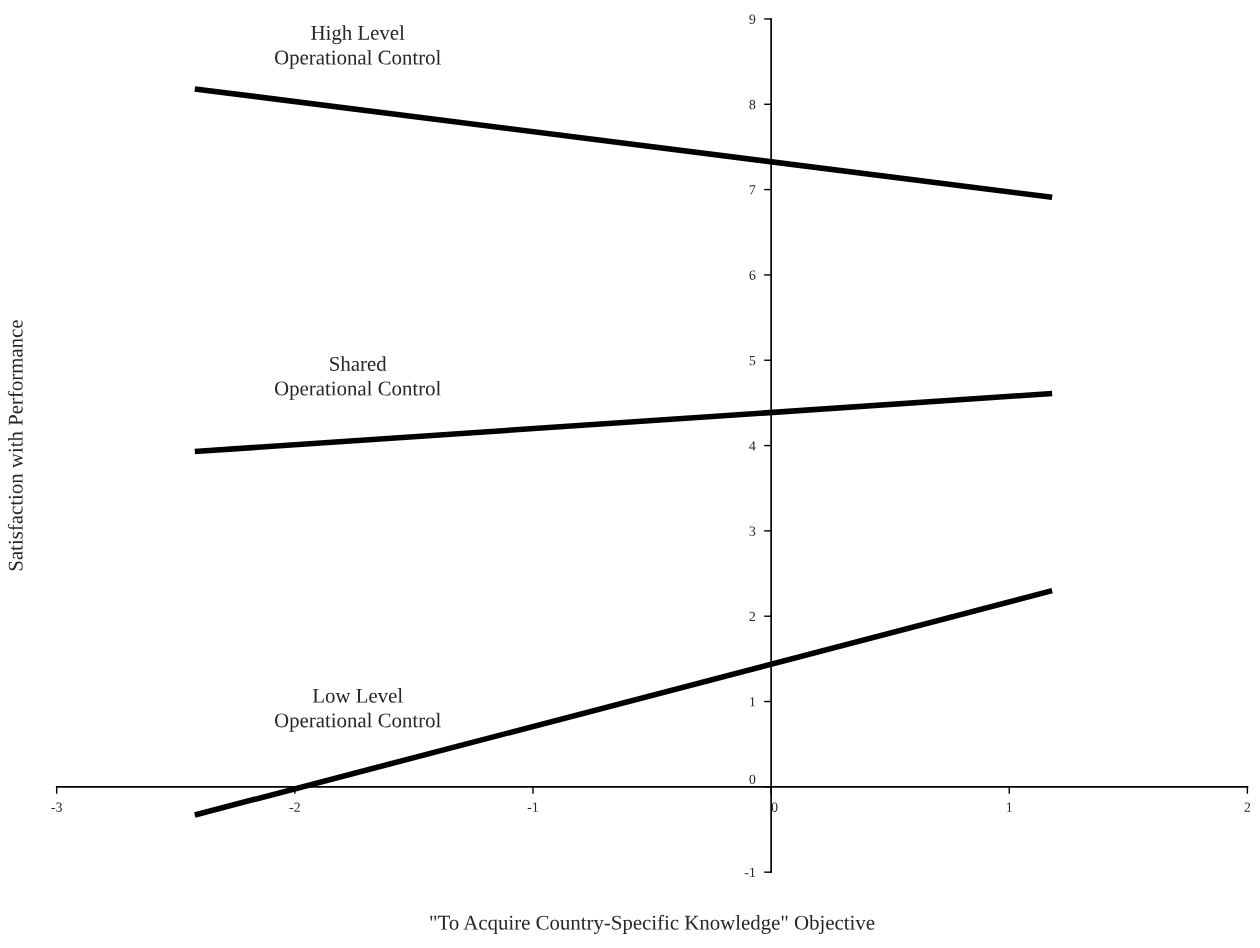 The image size is (1260, 948). Describe the element at coordinates (357, 378) in the screenshot. I see `series-label: Shared Operational Control` at that location.